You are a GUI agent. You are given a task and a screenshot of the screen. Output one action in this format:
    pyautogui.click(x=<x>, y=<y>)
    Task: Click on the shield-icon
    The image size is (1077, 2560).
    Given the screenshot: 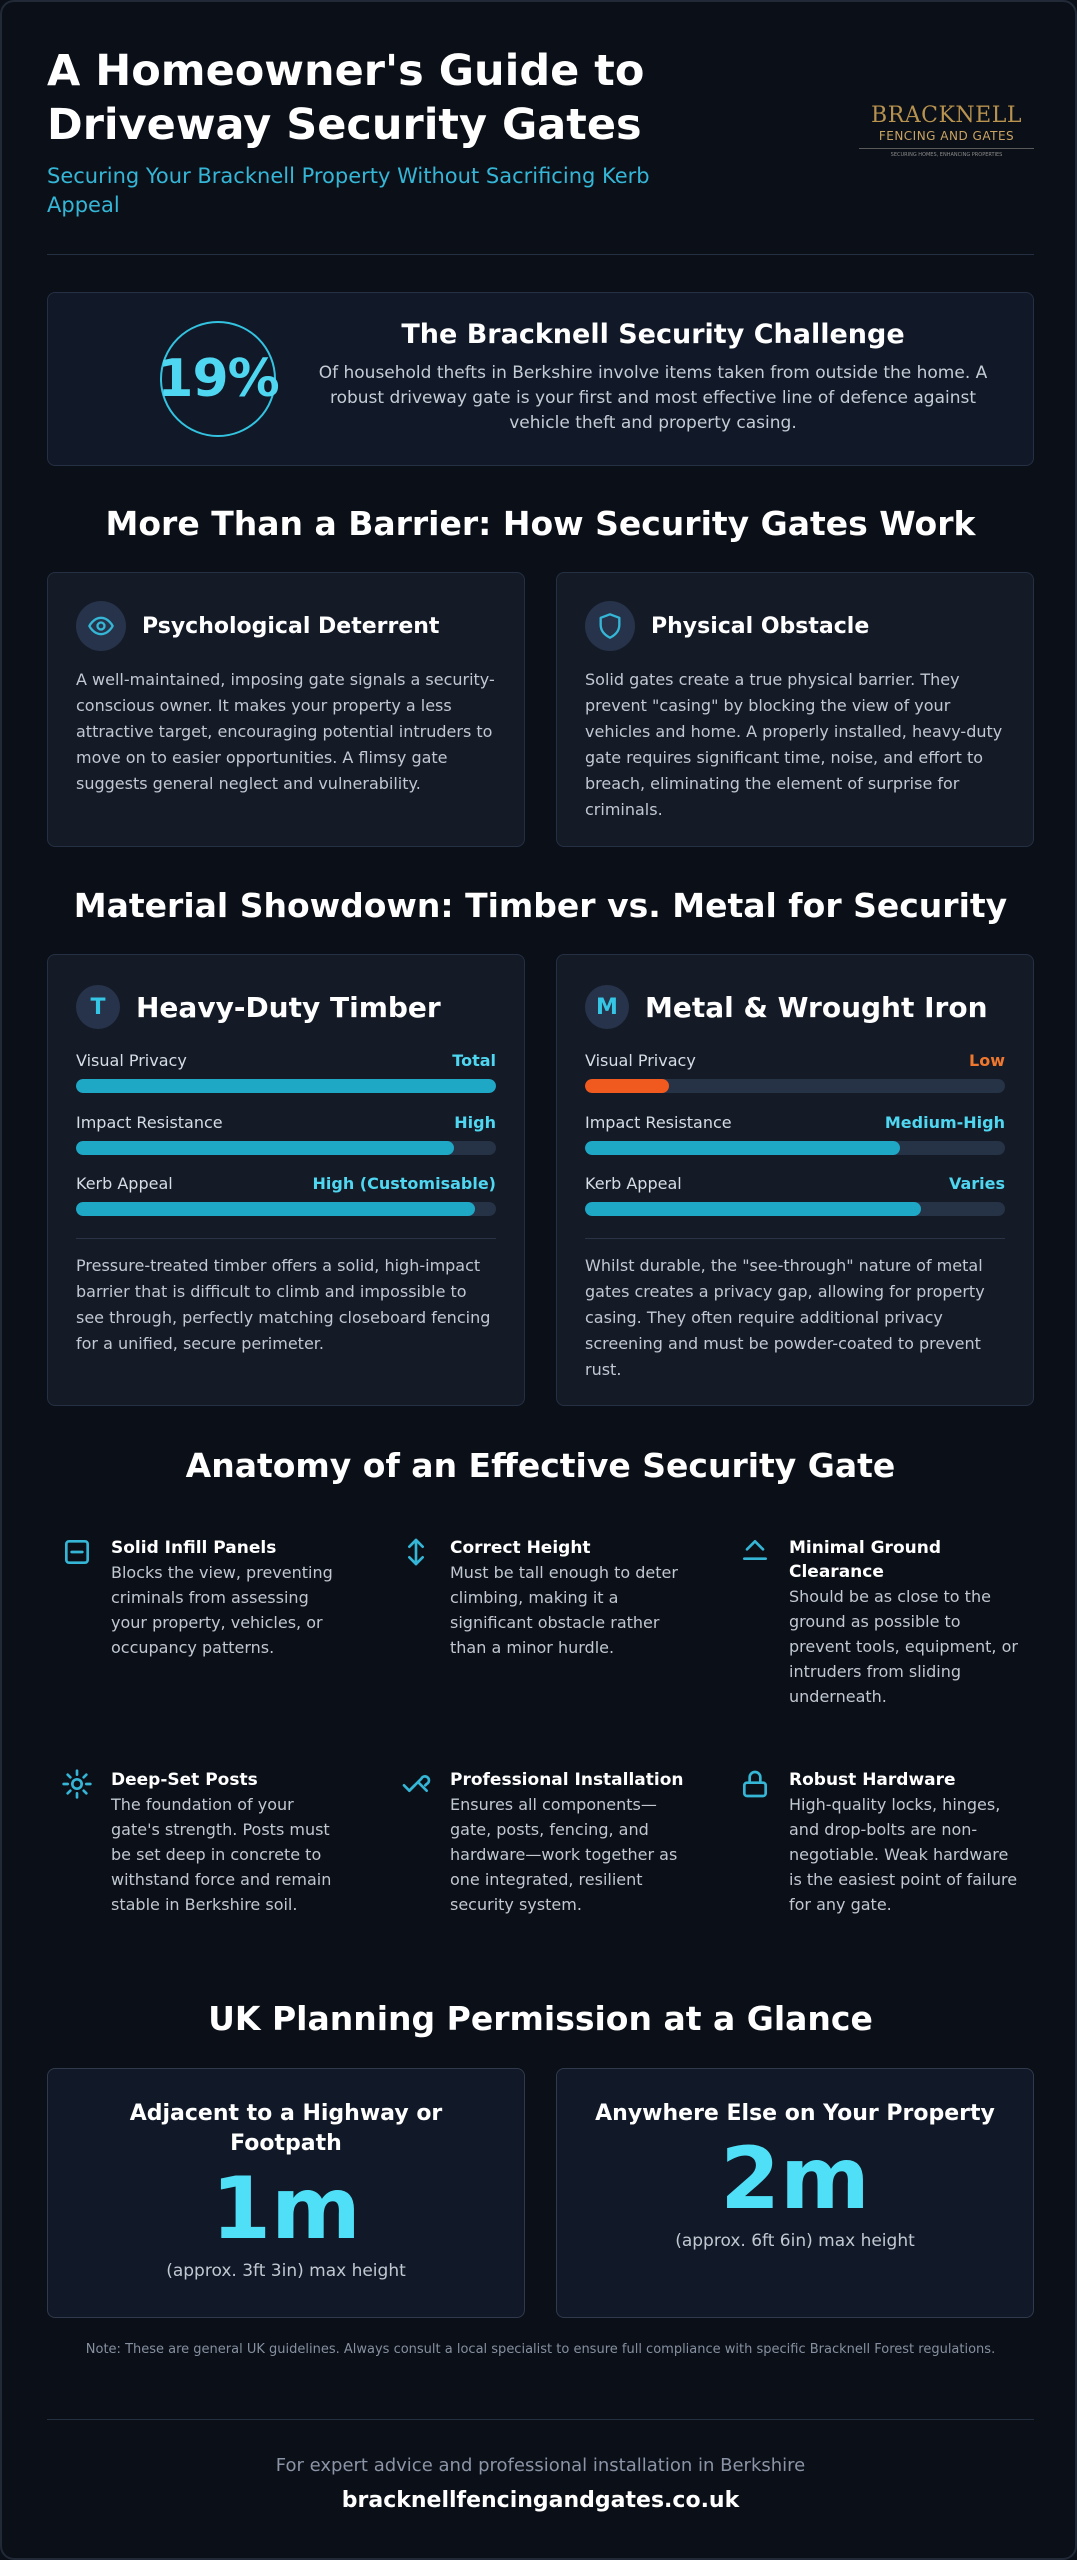 What is the action you would take?
    pyautogui.click(x=610, y=626)
    